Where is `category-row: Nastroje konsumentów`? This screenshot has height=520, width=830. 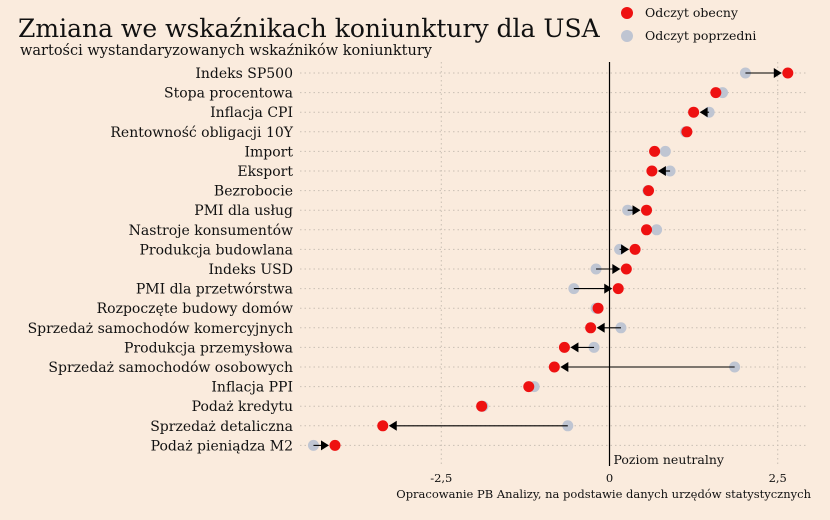
category-row: Nastroje konsumentów is located at coordinates (396, 231).